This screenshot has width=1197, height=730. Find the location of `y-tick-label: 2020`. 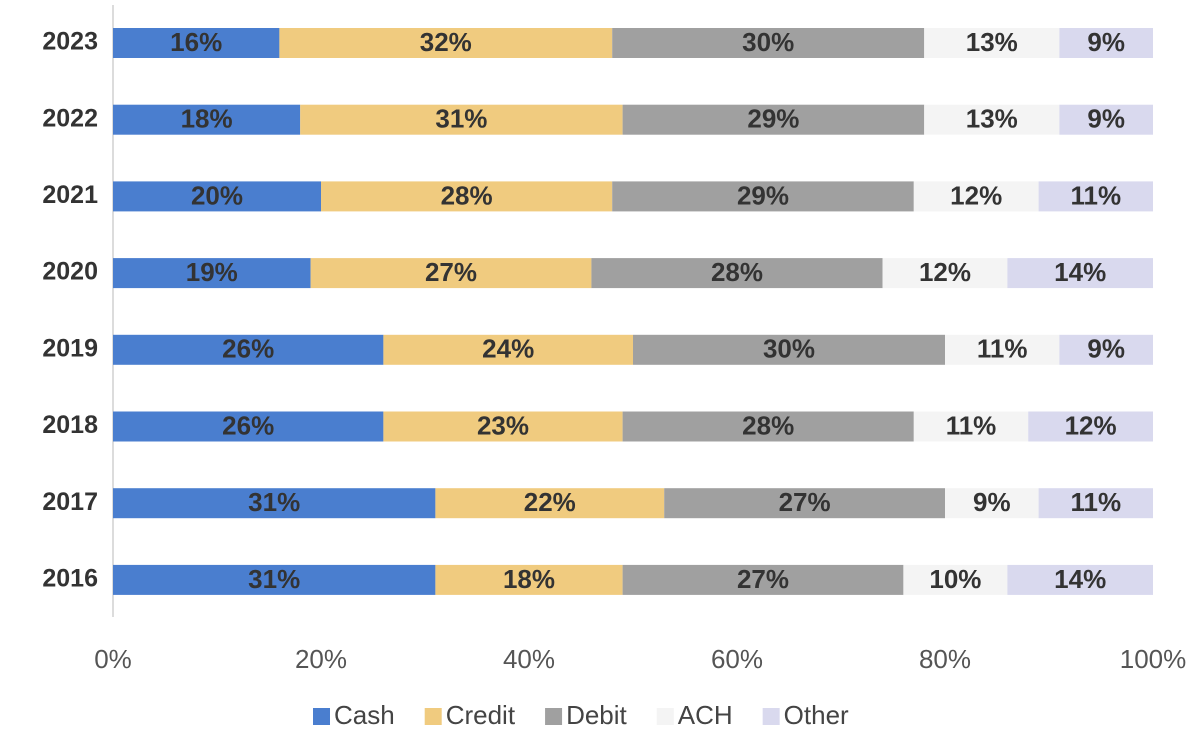

y-tick-label: 2020 is located at coordinates (70, 272).